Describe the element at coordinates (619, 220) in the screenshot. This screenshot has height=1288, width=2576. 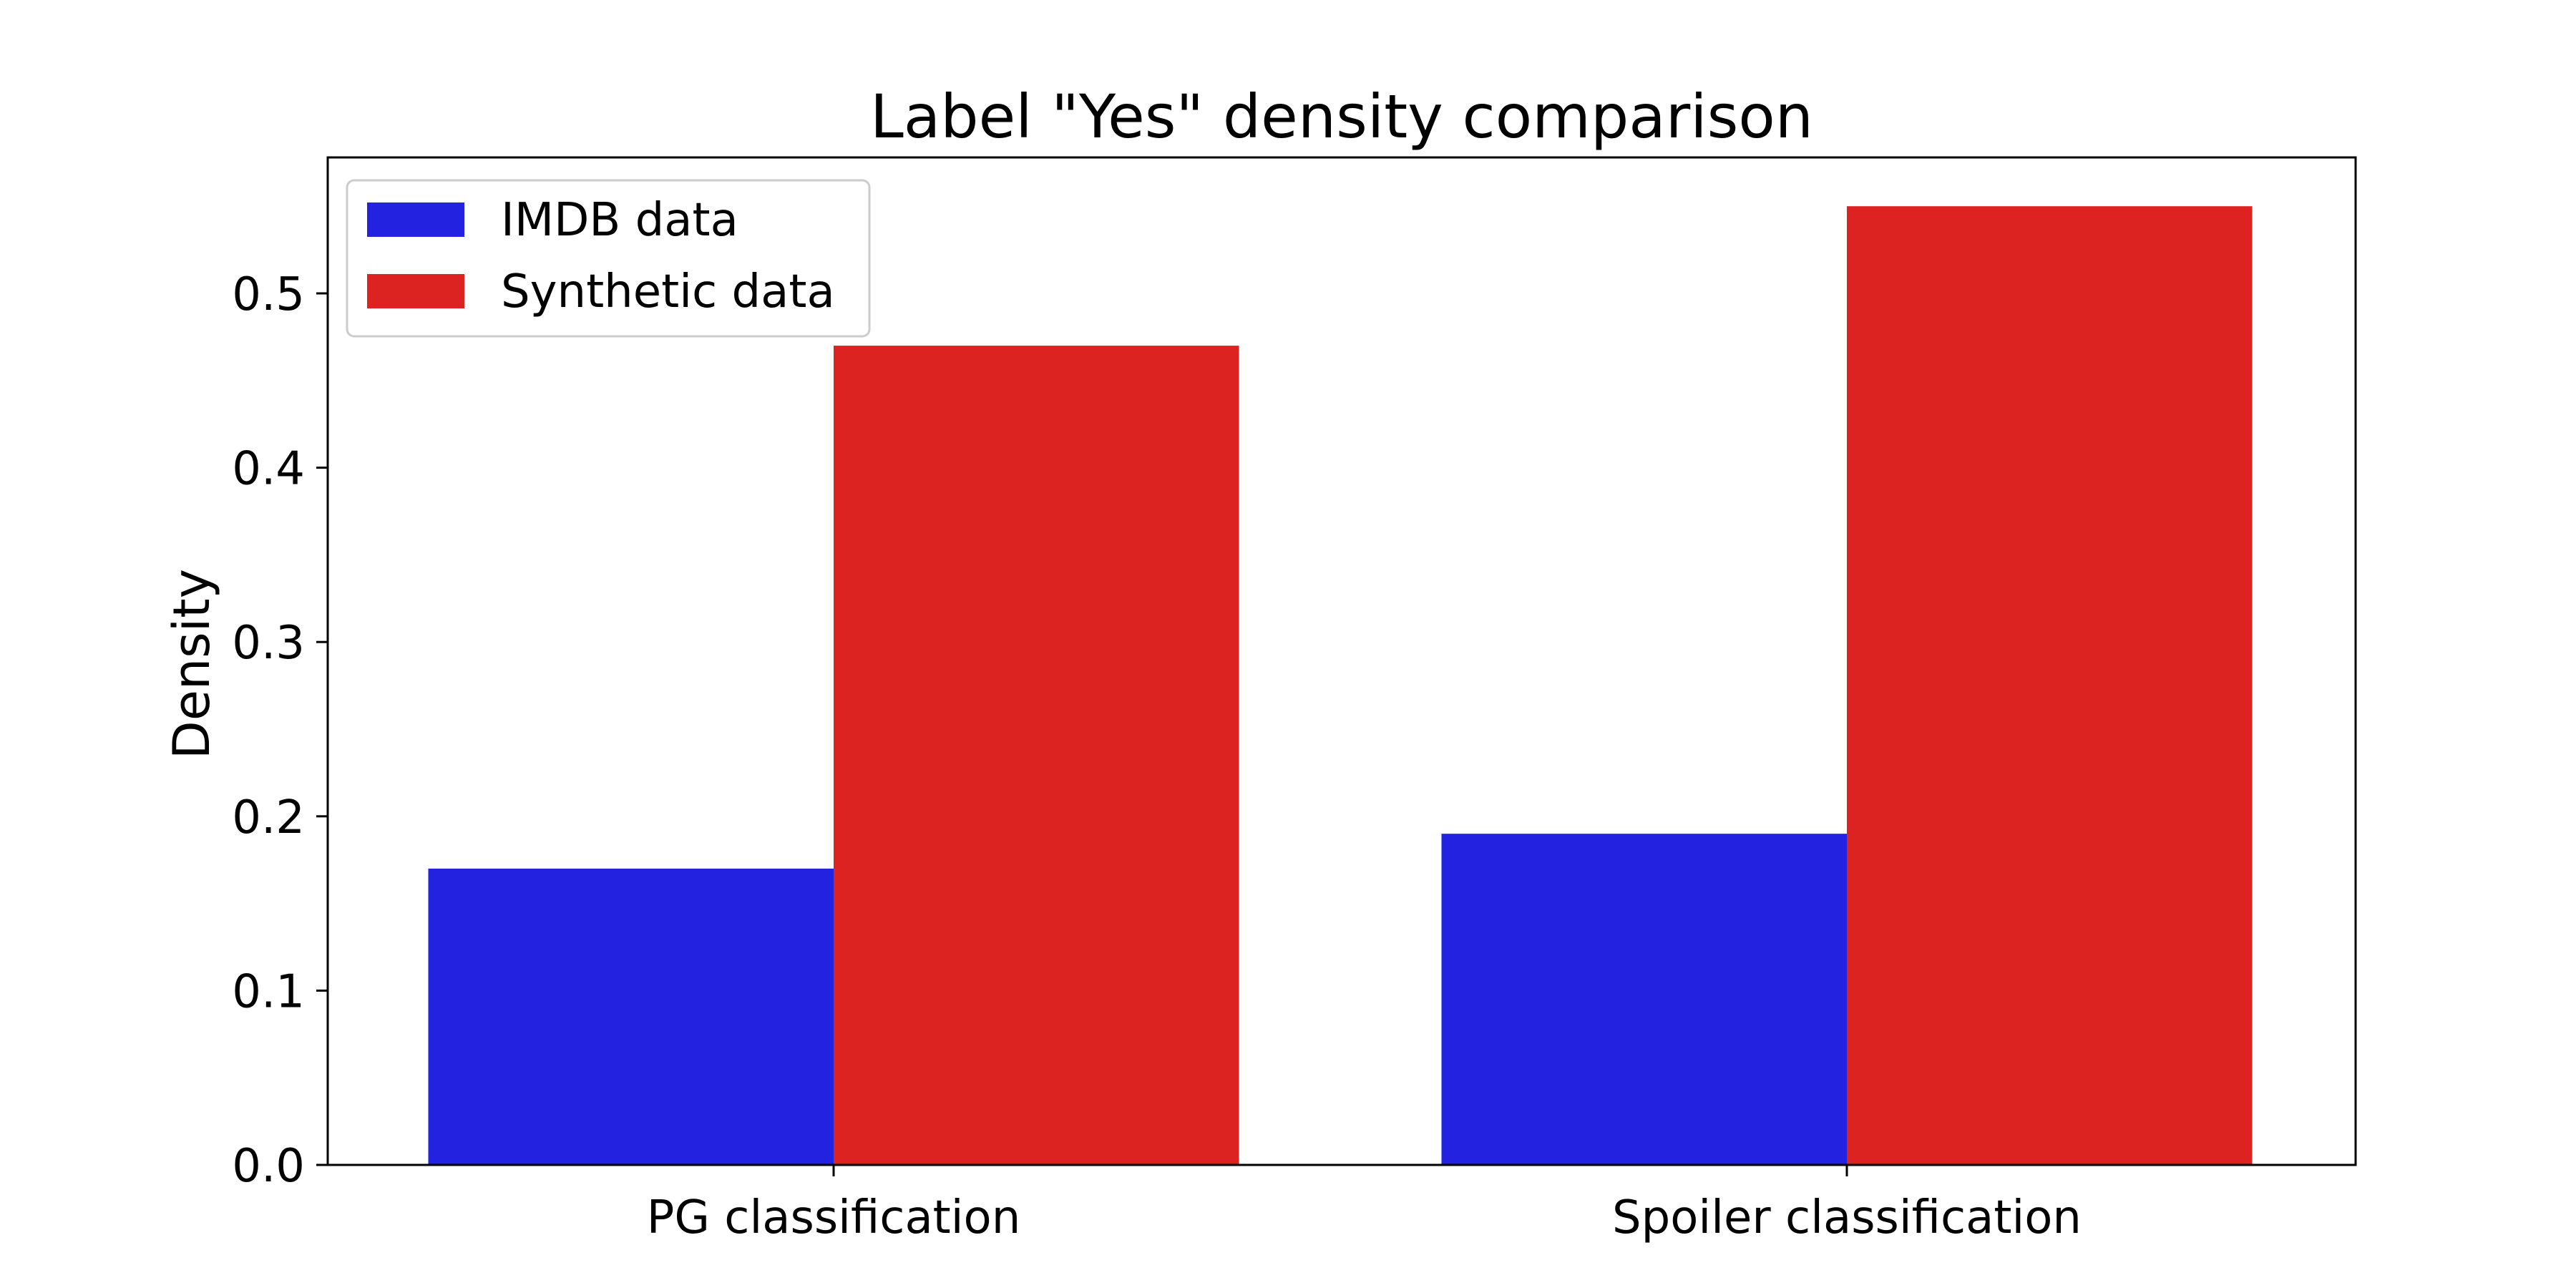
I see `legend-label-imdb-data: IMDB data` at that location.